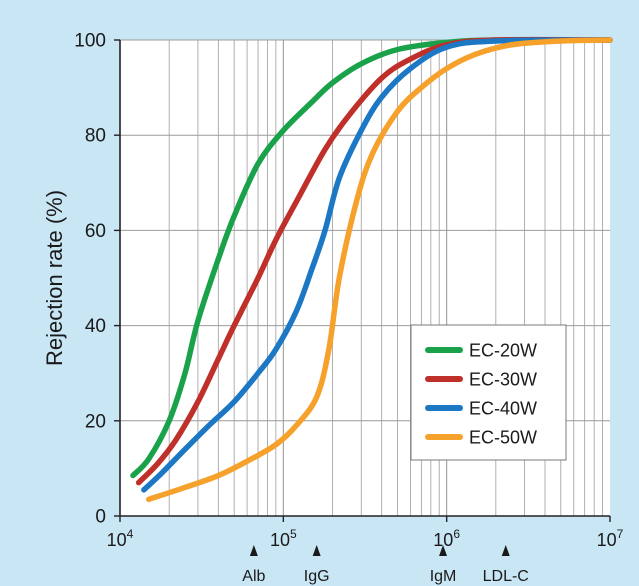  What do you see at coordinates (446, 538) in the screenshot?
I see `x-tick-label: 10⁶` at bounding box center [446, 538].